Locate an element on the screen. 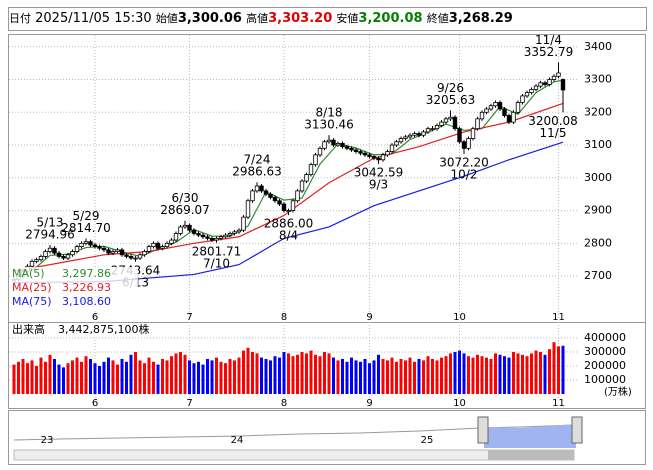  annotation-date: 6/30 is located at coordinates (185, 198).